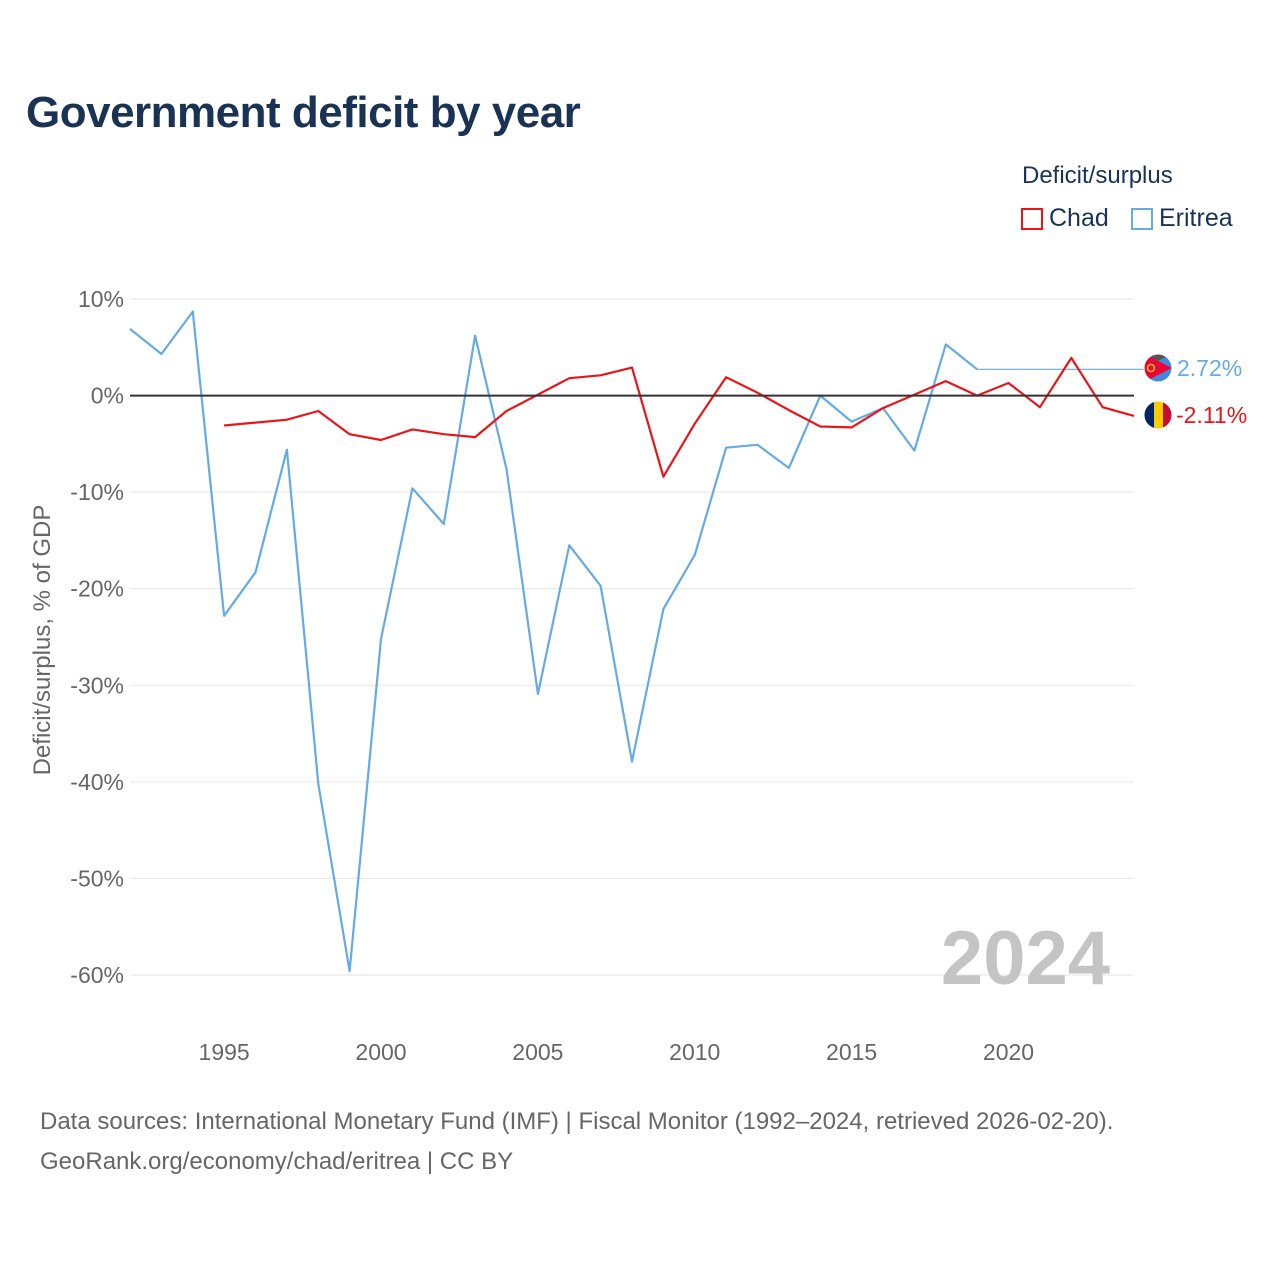 This screenshot has height=1280, width=1280. What do you see at coordinates (1008, 1052) in the screenshot?
I see `x-tick-label: 2020` at bounding box center [1008, 1052].